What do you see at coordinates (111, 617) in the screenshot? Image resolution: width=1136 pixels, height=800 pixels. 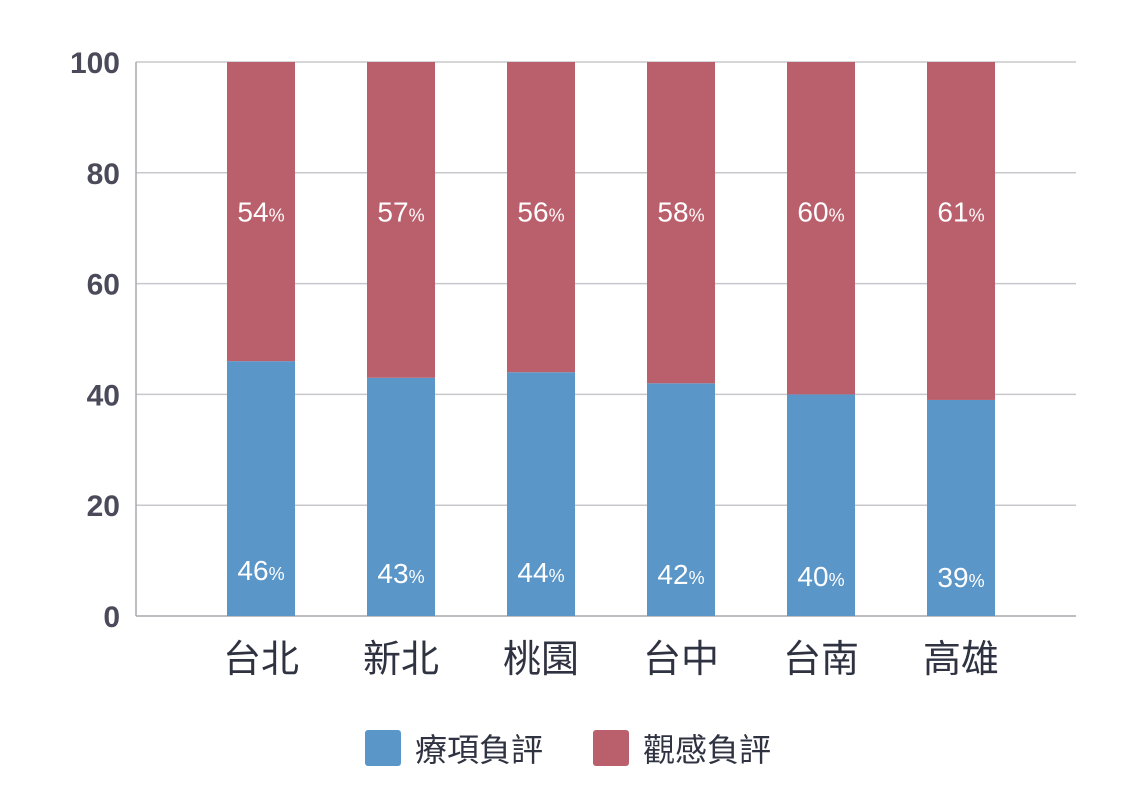 I see `y-tick-label: 0` at bounding box center [111, 617].